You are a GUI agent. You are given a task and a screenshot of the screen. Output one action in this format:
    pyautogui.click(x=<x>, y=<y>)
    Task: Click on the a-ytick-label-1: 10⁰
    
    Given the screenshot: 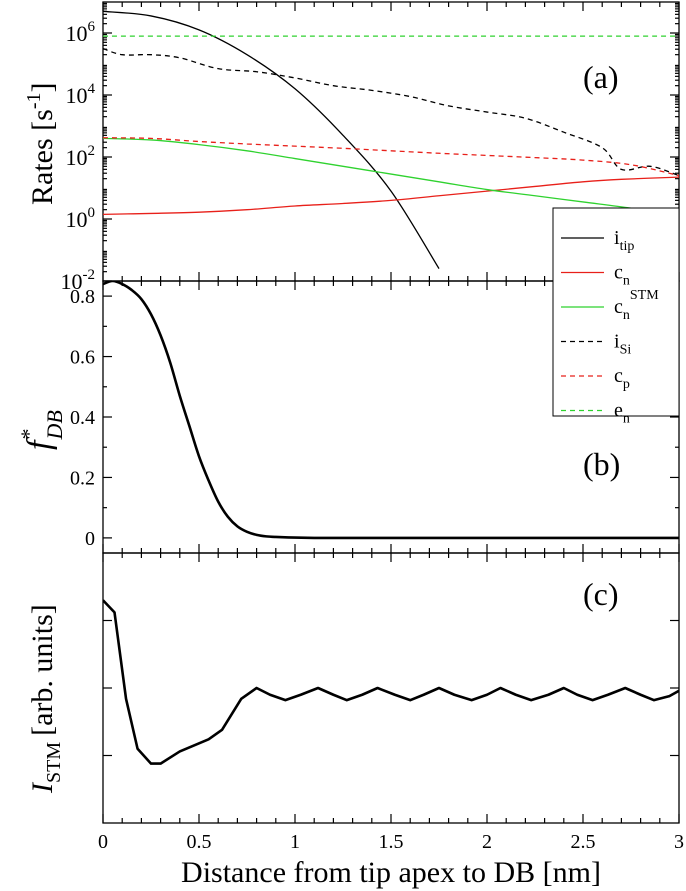 What is the action you would take?
    pyautogui.click(x=81, y=218)
    